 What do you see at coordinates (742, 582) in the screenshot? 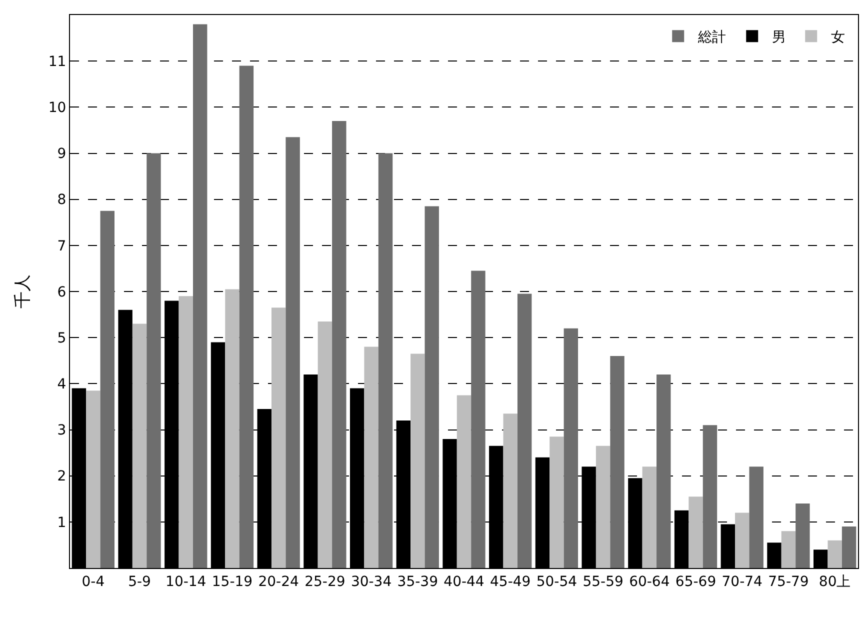
I see `x-tick-label: 70-74` at bounding box center [742, 582].